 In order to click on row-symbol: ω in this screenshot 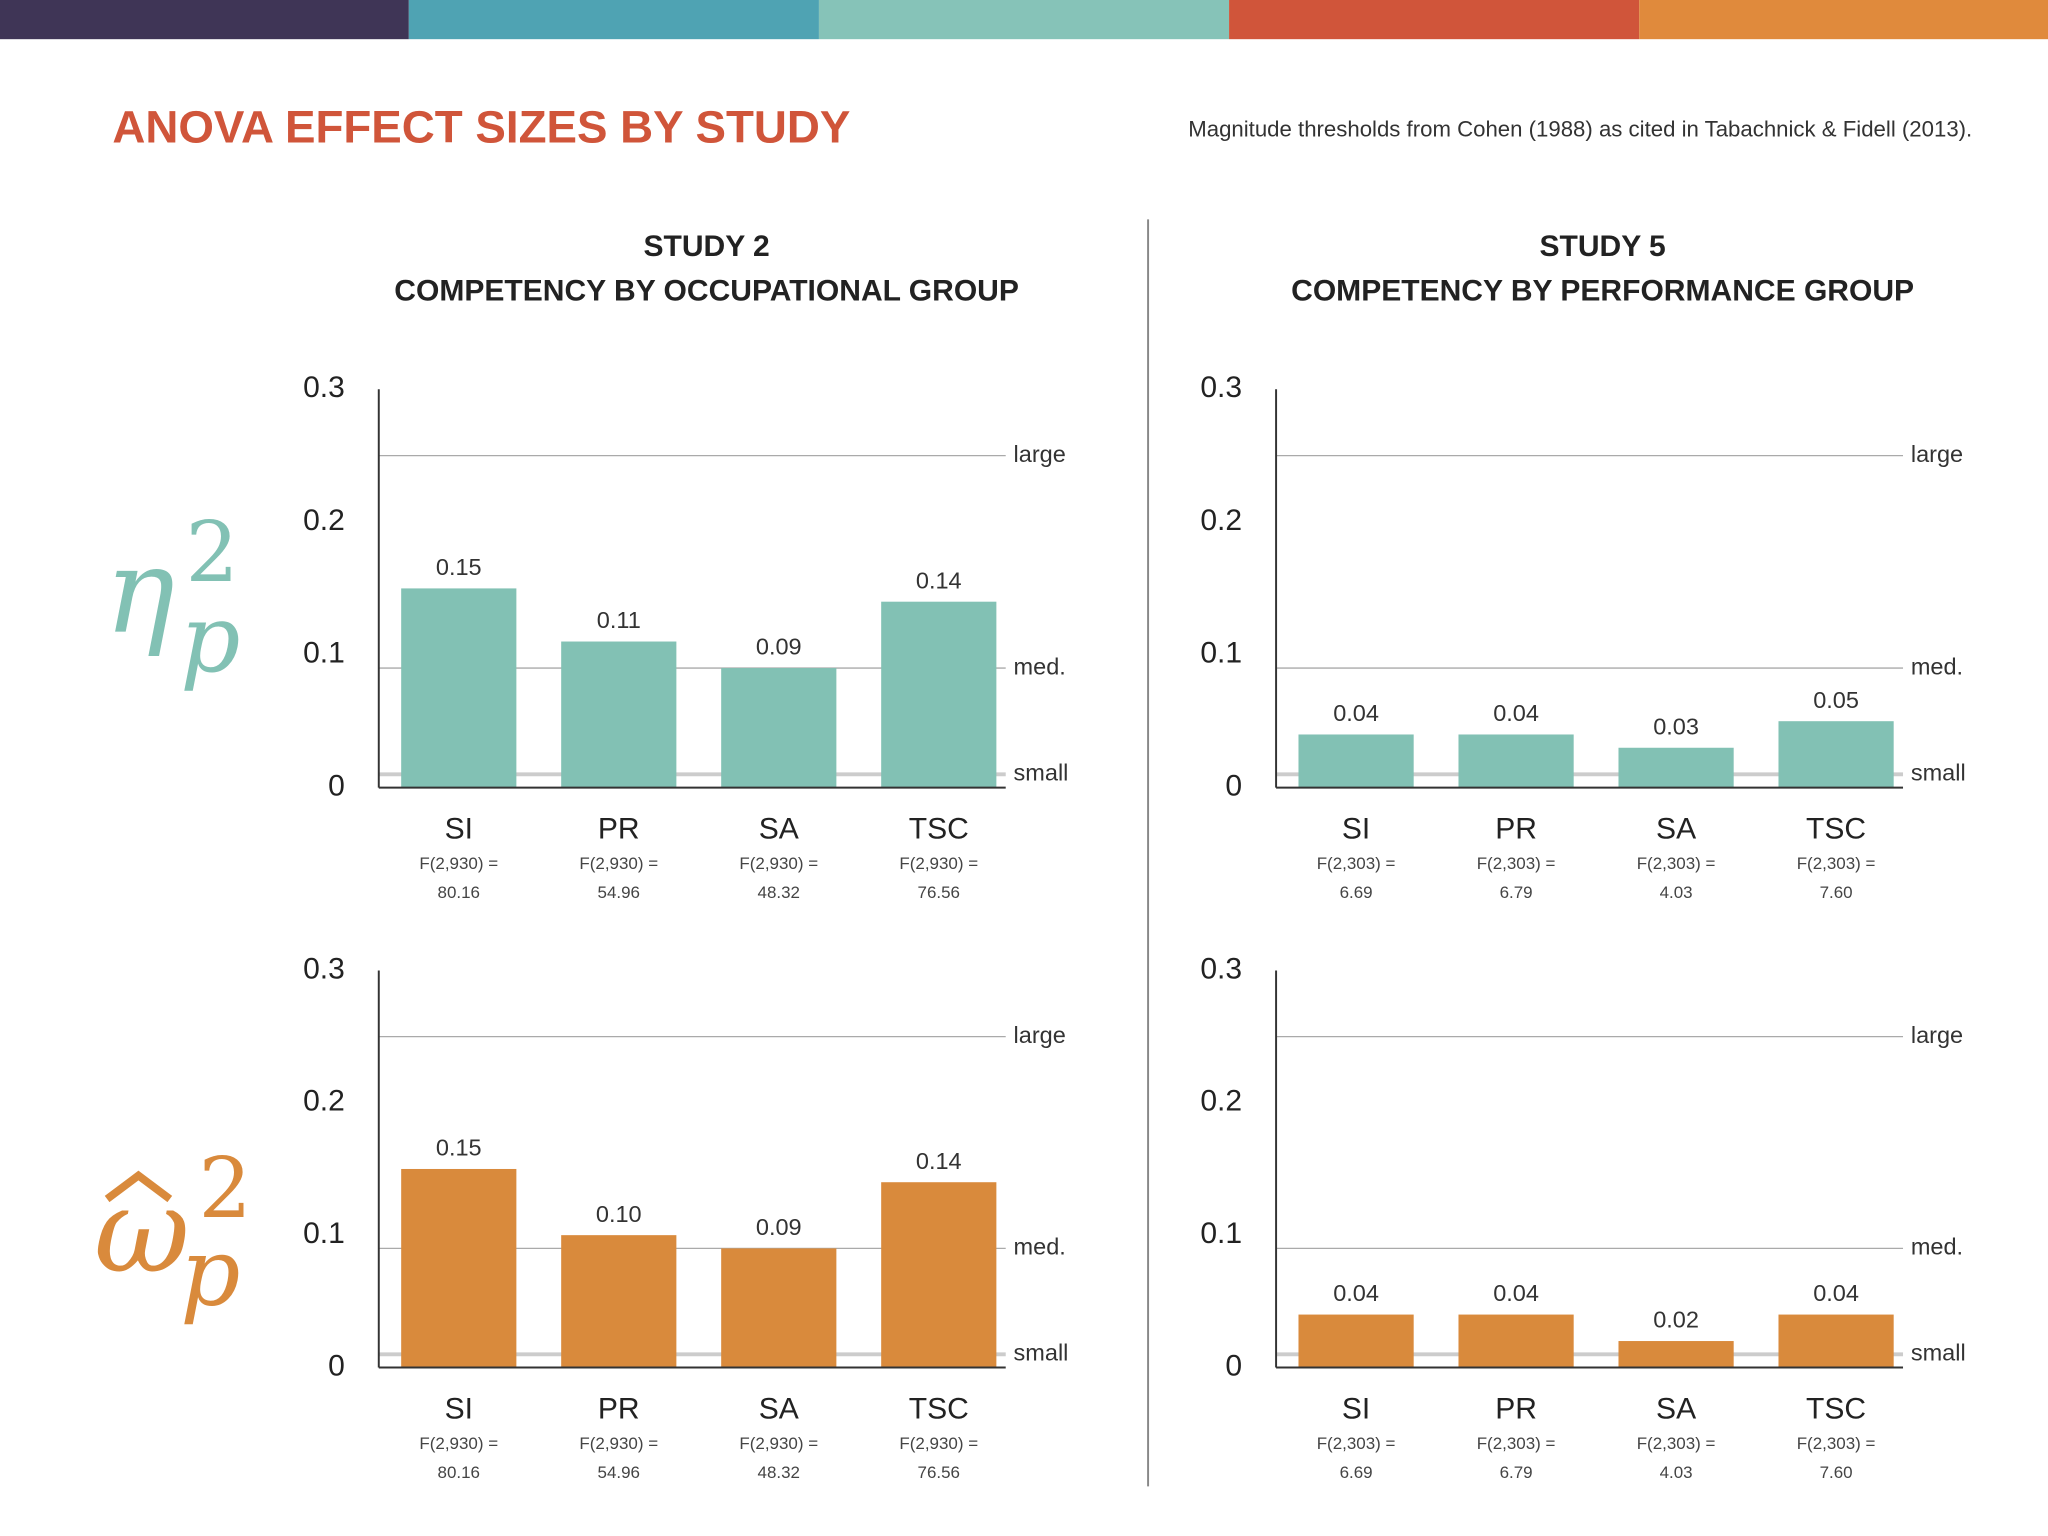, I will do `click(142, 1230)`.